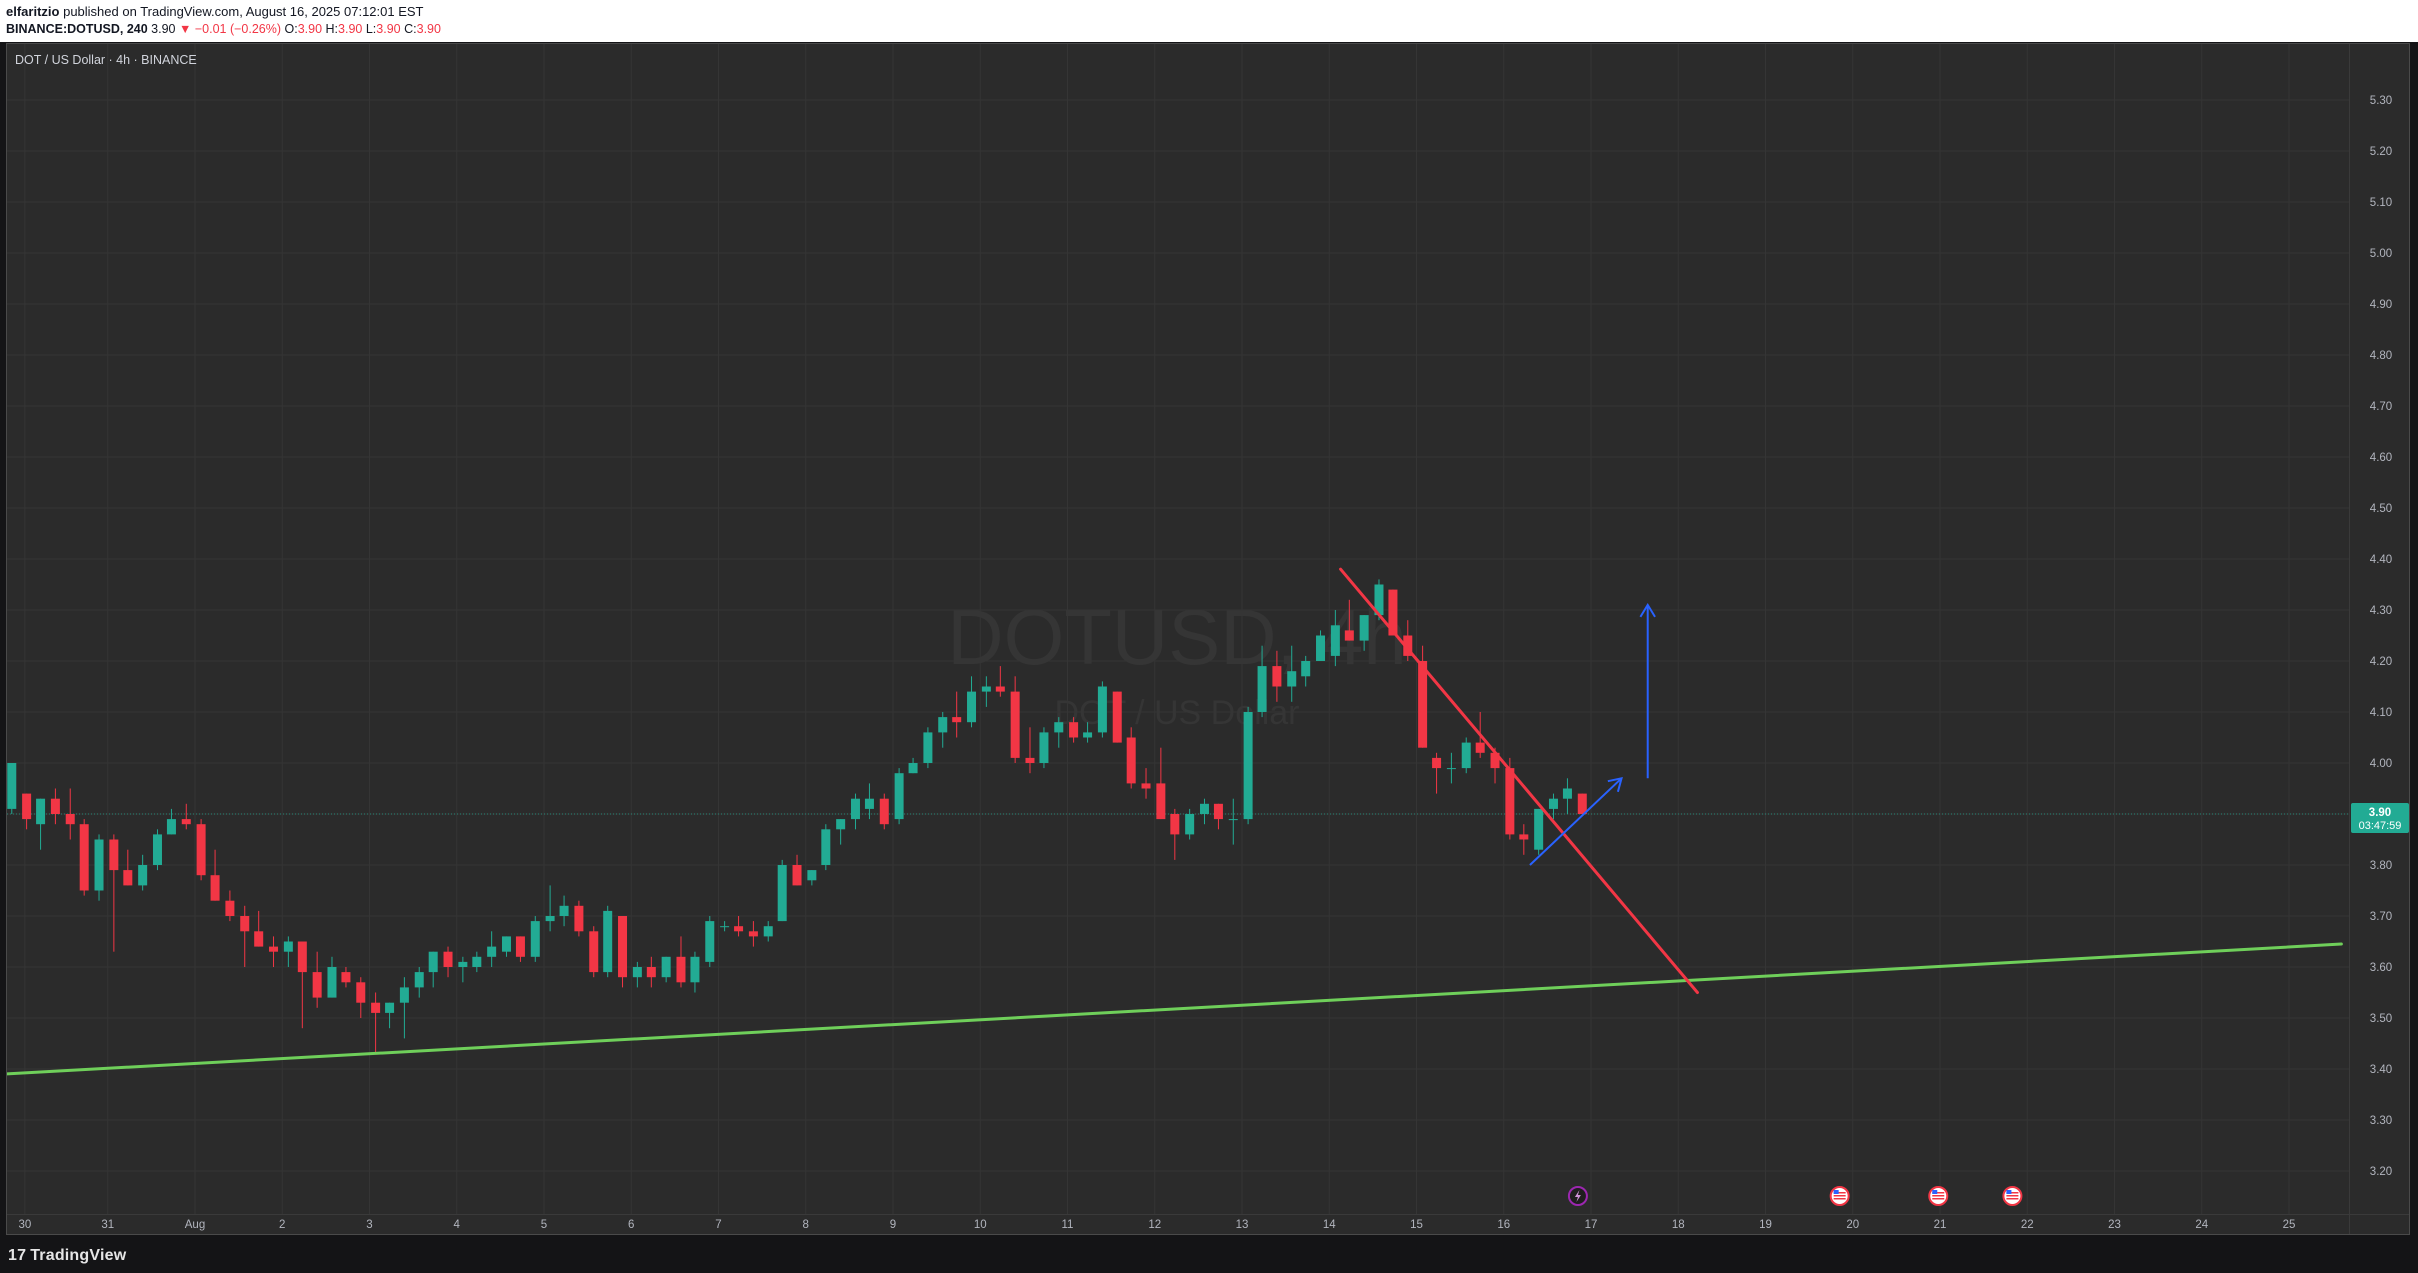  Describe the element at coordinates (1519, 780) in the screenshot. I see `downtrend-line` at that location.